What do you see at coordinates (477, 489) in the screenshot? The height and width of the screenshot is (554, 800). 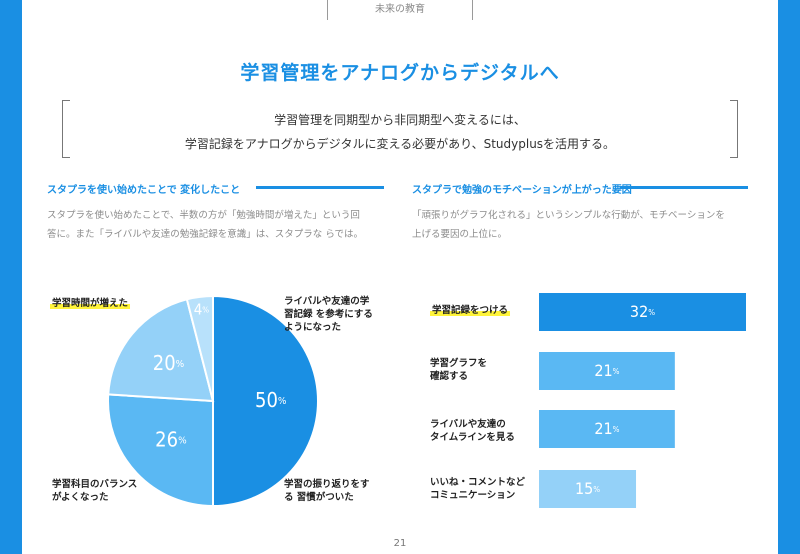 I see `bar-label-like: いいね・コメントなど コミュニケーション` at bounding box center [477, 489].